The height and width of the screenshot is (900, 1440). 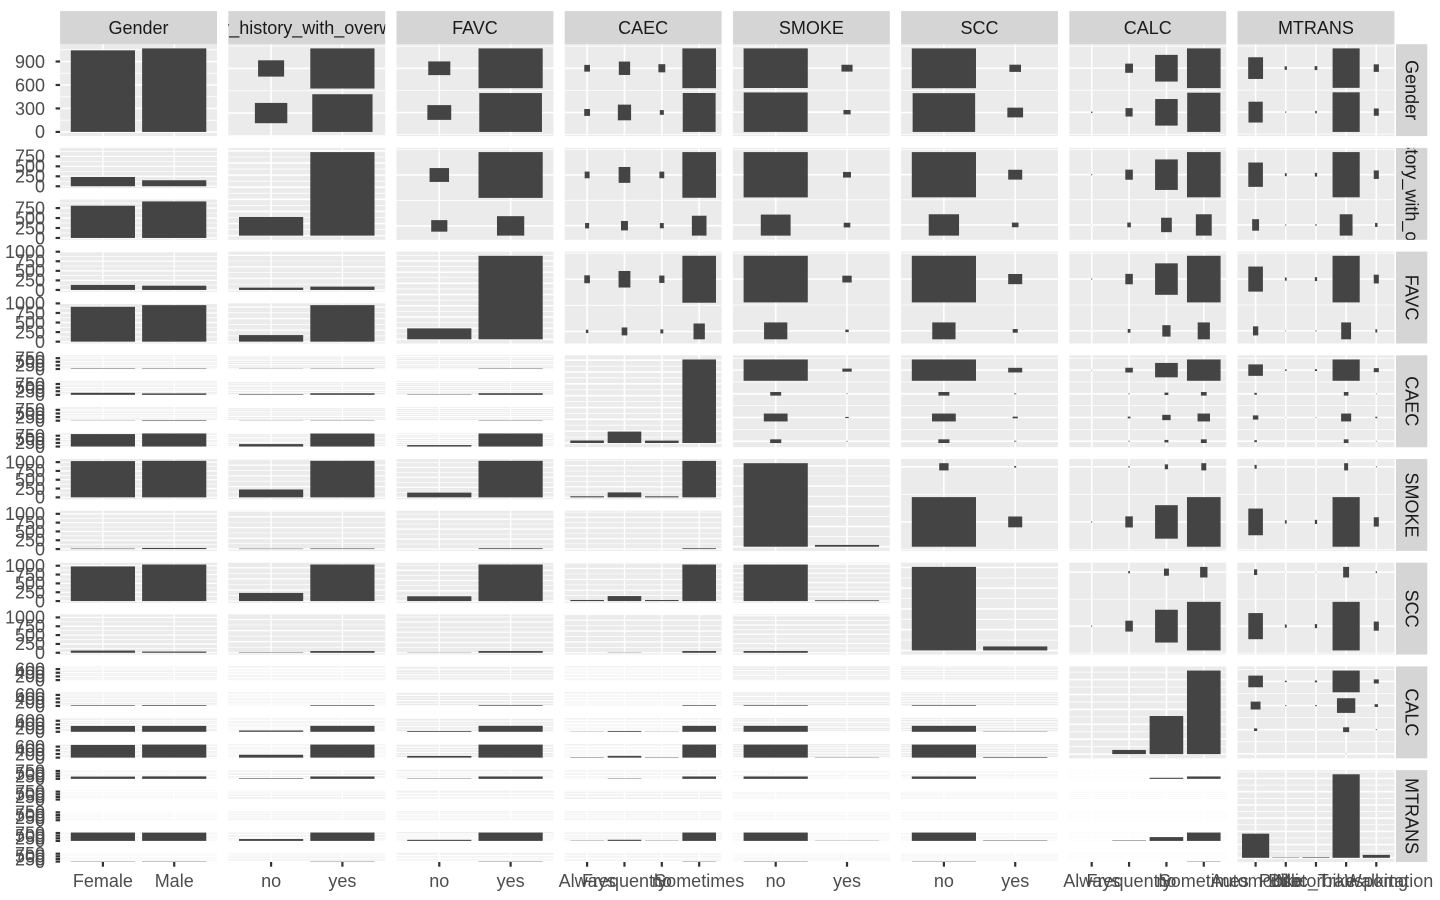 I want to click on svg-text: CAEC, so click(x=1411, y=401).